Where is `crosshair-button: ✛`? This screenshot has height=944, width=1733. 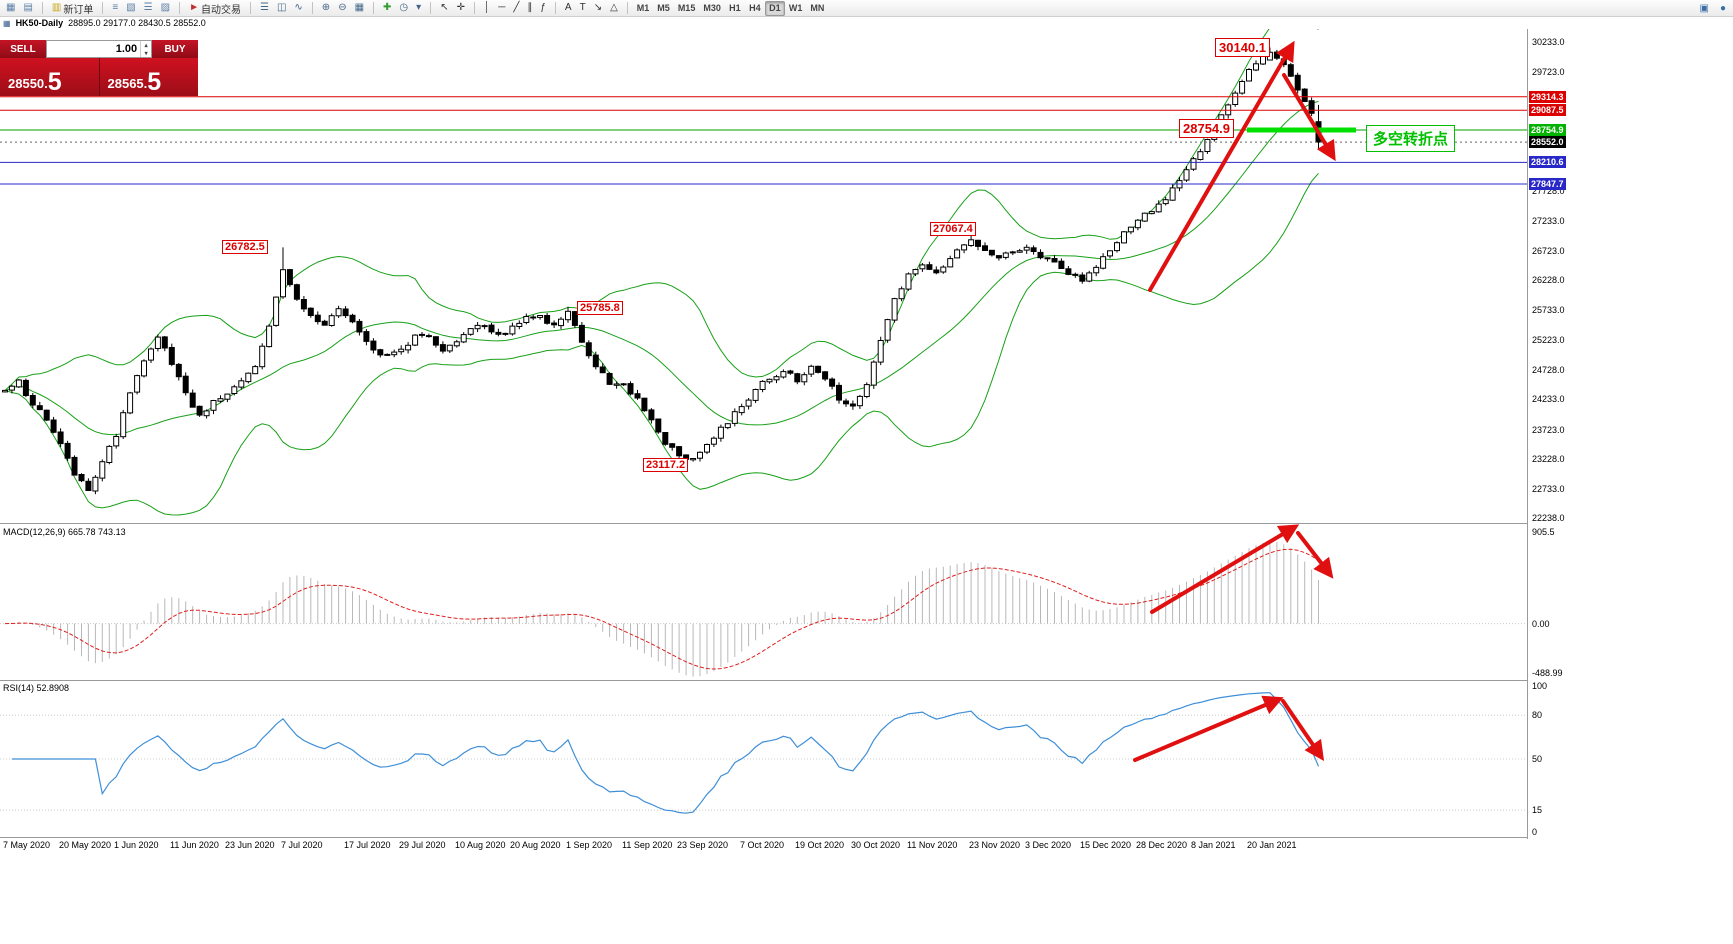 crosshair-button: ✛ is located at coordinates (461, 8).